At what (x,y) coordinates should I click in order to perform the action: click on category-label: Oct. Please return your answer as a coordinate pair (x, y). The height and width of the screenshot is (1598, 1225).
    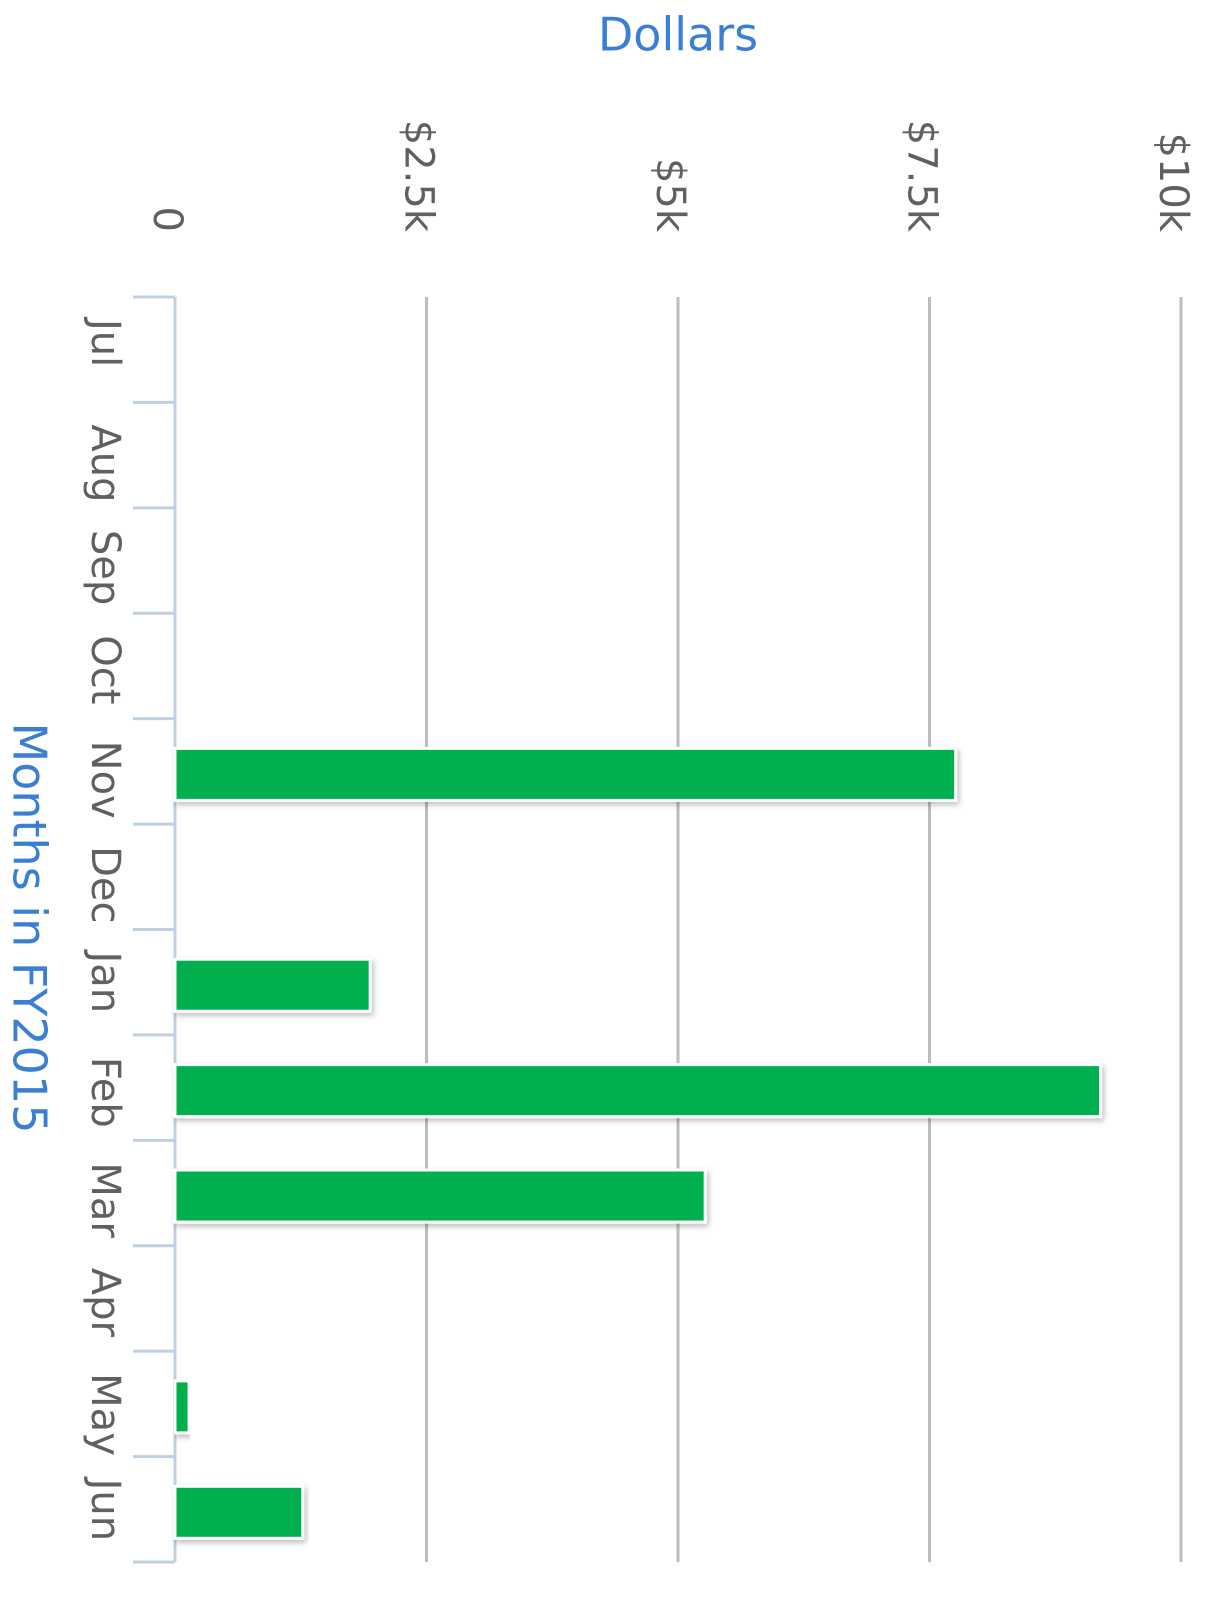
    Looking at the image, I should click on (105, 669).